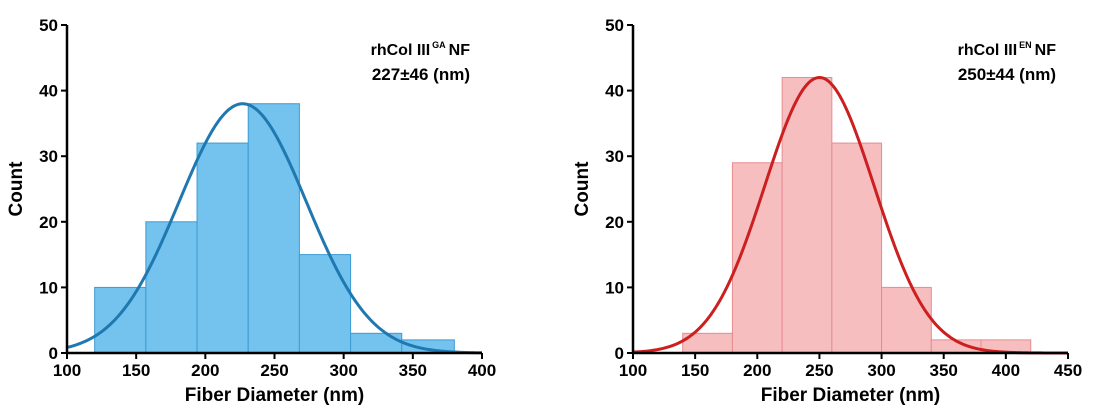 The height and width of the screenshot is (410, 1097). I want to click on sample-label: rhCol III GA NF, so click(421, 49).